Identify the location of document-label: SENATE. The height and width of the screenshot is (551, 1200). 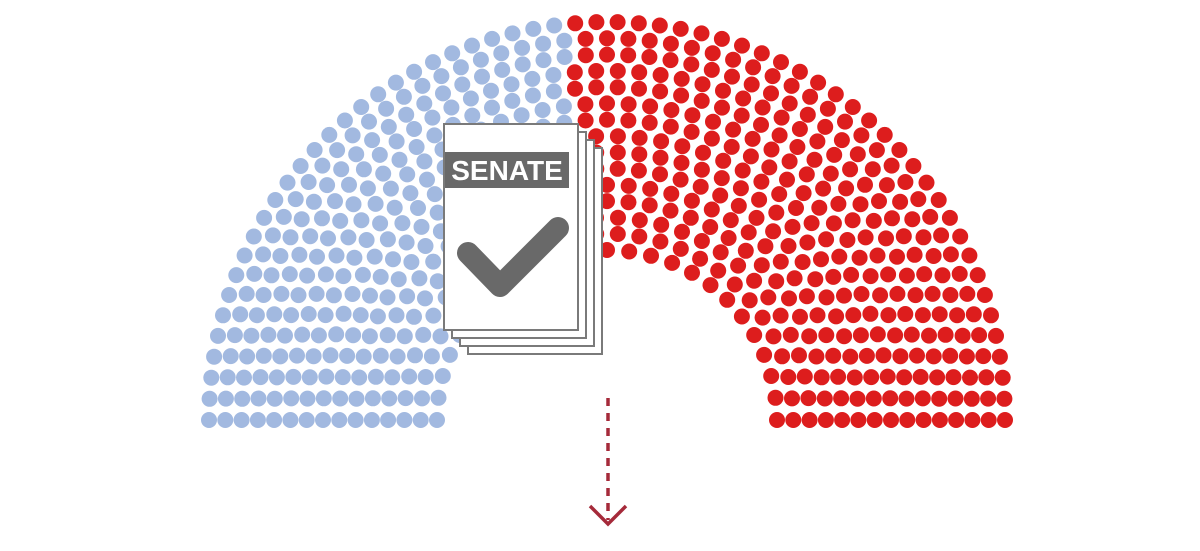
(507, 170).